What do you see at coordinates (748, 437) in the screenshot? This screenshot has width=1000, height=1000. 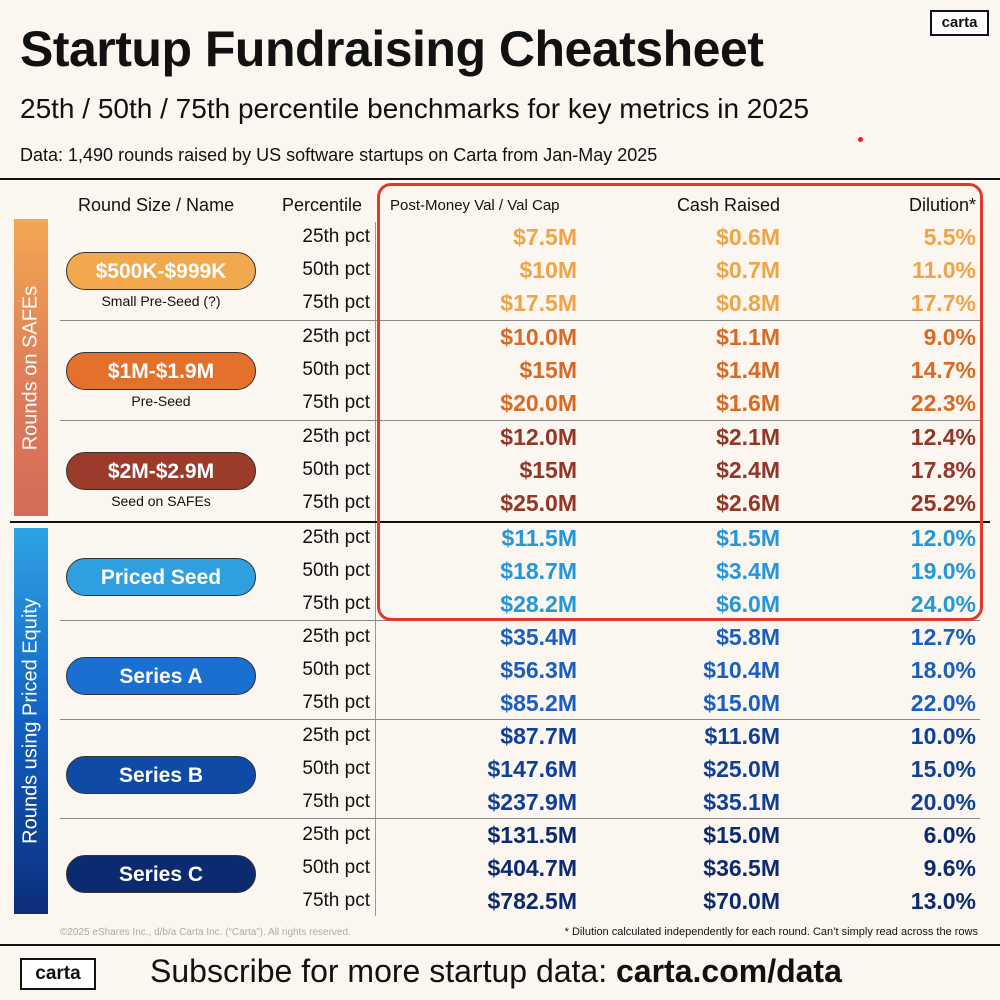 I see `cash-raised-cell: $2.1M` at bounding box center [748, 437].